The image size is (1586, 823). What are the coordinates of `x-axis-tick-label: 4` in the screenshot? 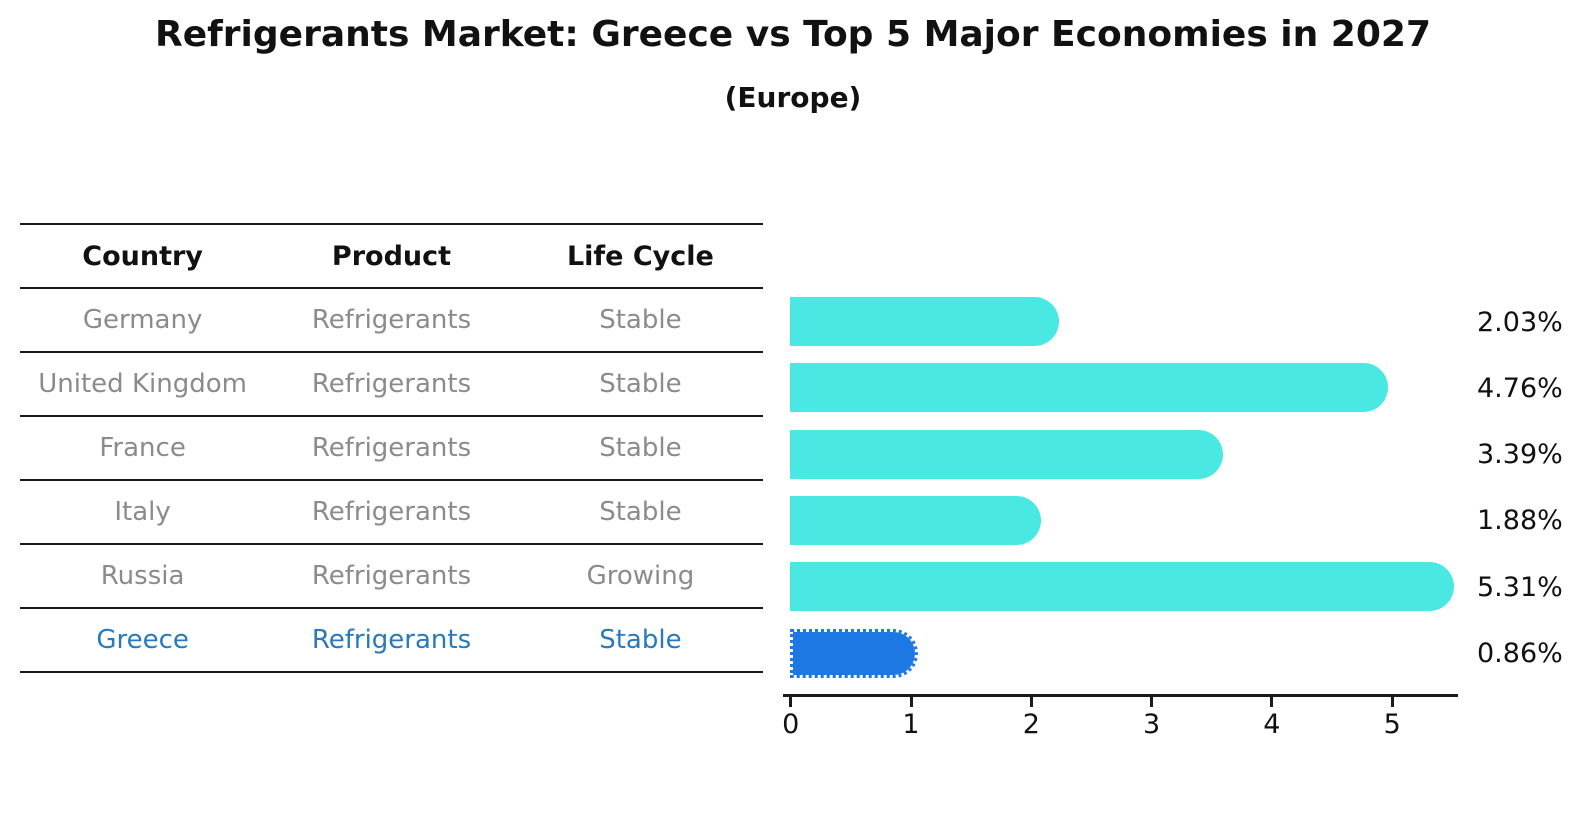 It's located at (1272, 724).